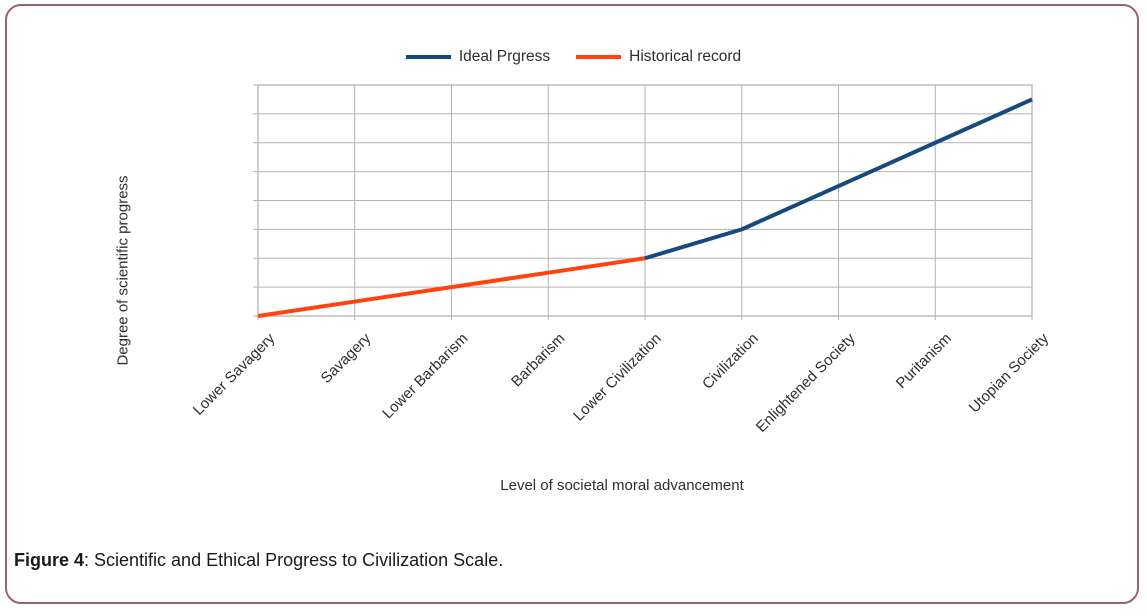  Describe the element at coordinates (685, 56) in the screenshot. I see `legend-label-historical-record: Historical record` at that location.